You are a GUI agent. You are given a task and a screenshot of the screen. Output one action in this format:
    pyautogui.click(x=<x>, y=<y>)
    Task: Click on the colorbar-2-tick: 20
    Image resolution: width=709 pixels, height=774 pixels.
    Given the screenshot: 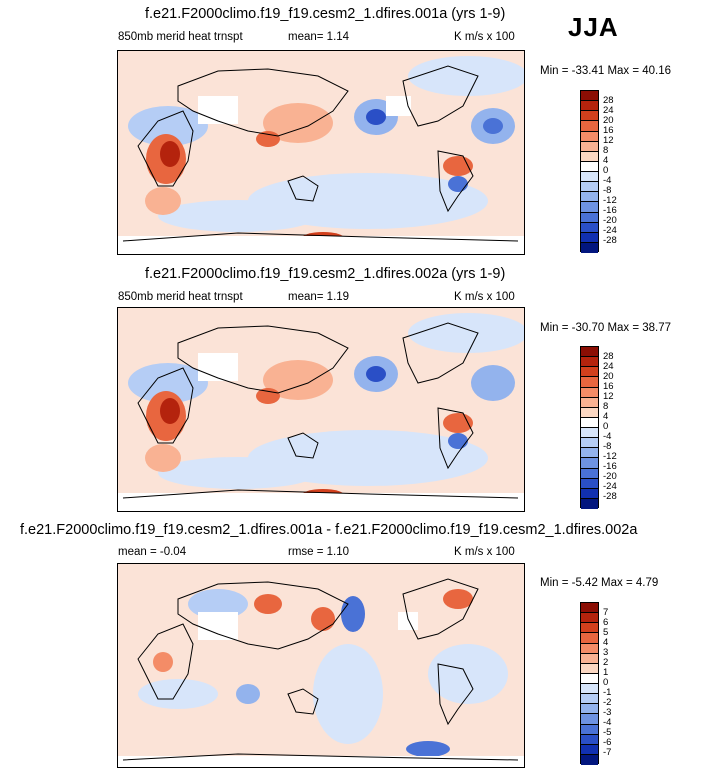 What is the action you would take?
    pyautogui.click(x=608, y=376)
    